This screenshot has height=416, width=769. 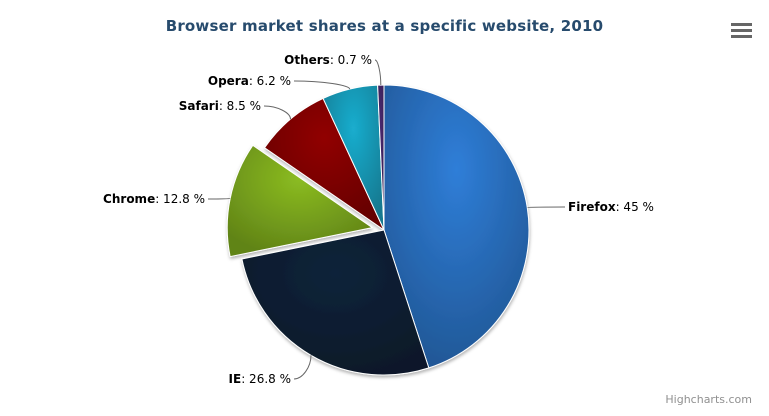 I want to click on hamburger-menu-icon, so click(x=742, y=30).